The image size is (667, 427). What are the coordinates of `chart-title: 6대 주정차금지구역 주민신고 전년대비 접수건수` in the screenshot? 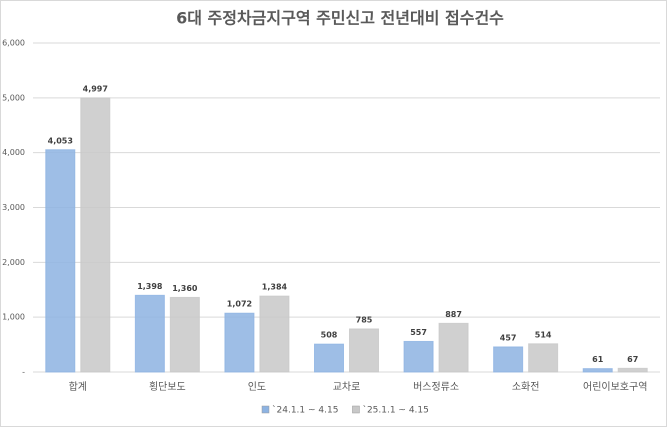 It's located at (340, 18).